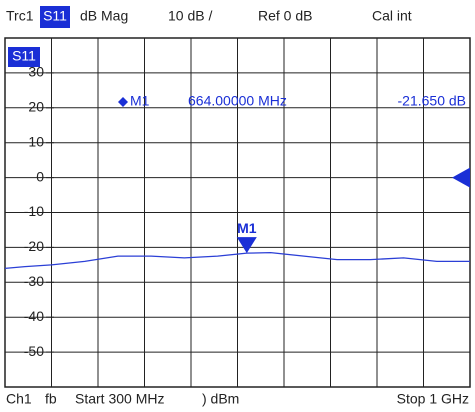 The height and width of the screenshot is (412, 475). I want to click on marker-legend-x: 664.00000 MHz, so click(237, 101).